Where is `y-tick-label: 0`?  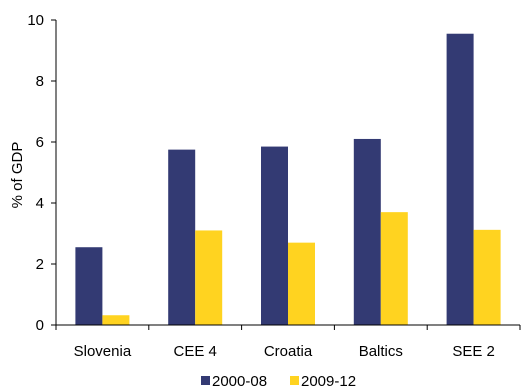 y-tick-label: 0 is located at coordinates (40, 325).